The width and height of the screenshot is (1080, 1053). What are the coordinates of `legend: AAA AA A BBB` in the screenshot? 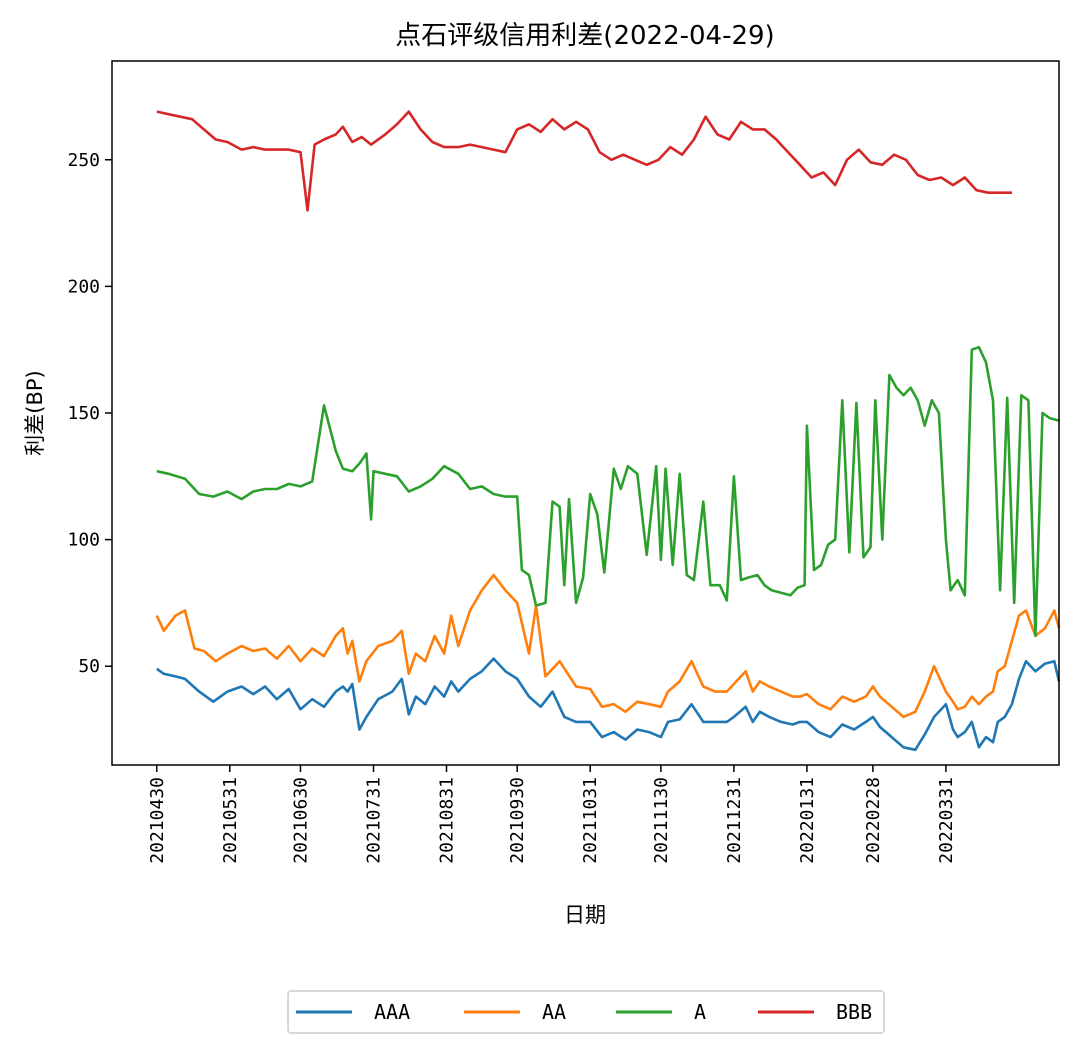 It's located at (586, 1012).